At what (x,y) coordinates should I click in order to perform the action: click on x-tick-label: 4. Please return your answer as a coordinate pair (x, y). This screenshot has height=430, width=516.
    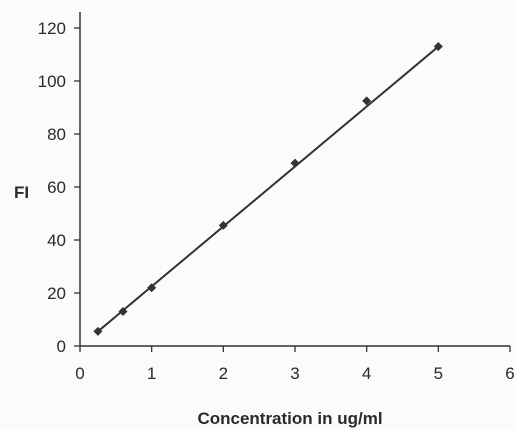
    Looking at the image, I should click on (366, 373).